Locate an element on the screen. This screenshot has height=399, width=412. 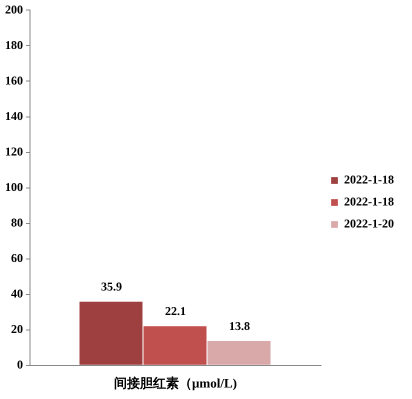
y-tick-label: 80 is located at coordinates (17, 222).